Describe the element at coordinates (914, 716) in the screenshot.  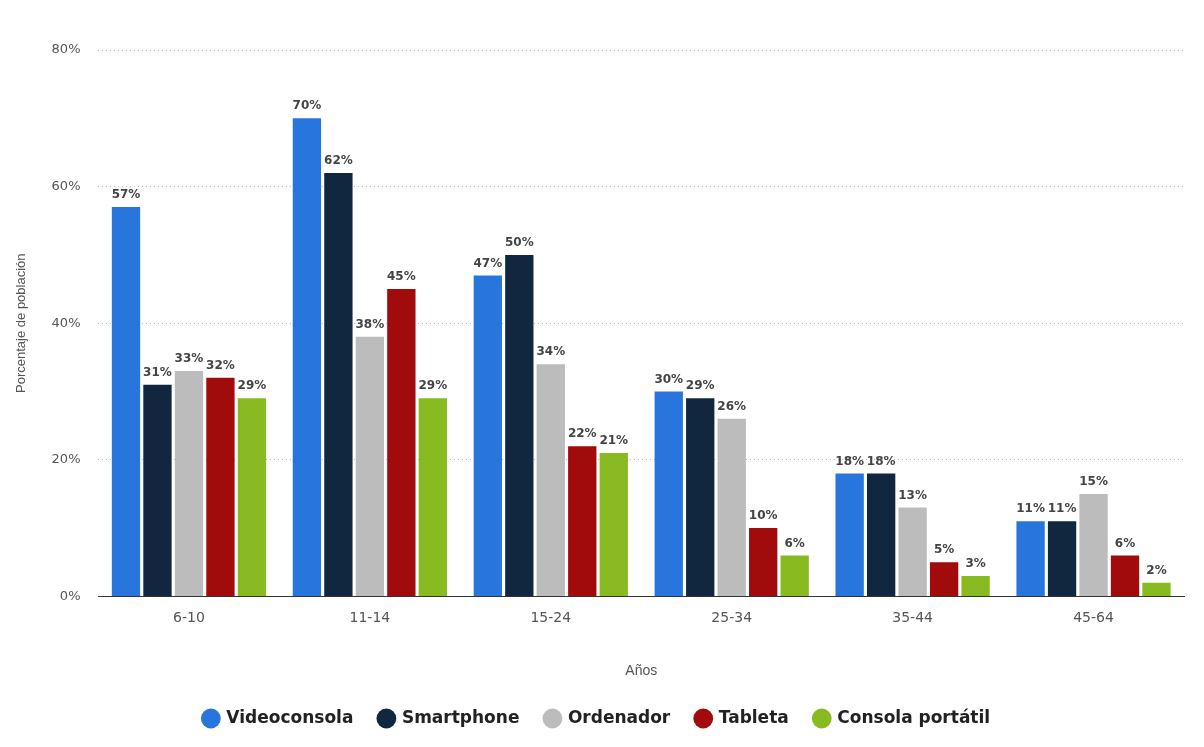
I see `legend-label: Consola portátil` at that location.